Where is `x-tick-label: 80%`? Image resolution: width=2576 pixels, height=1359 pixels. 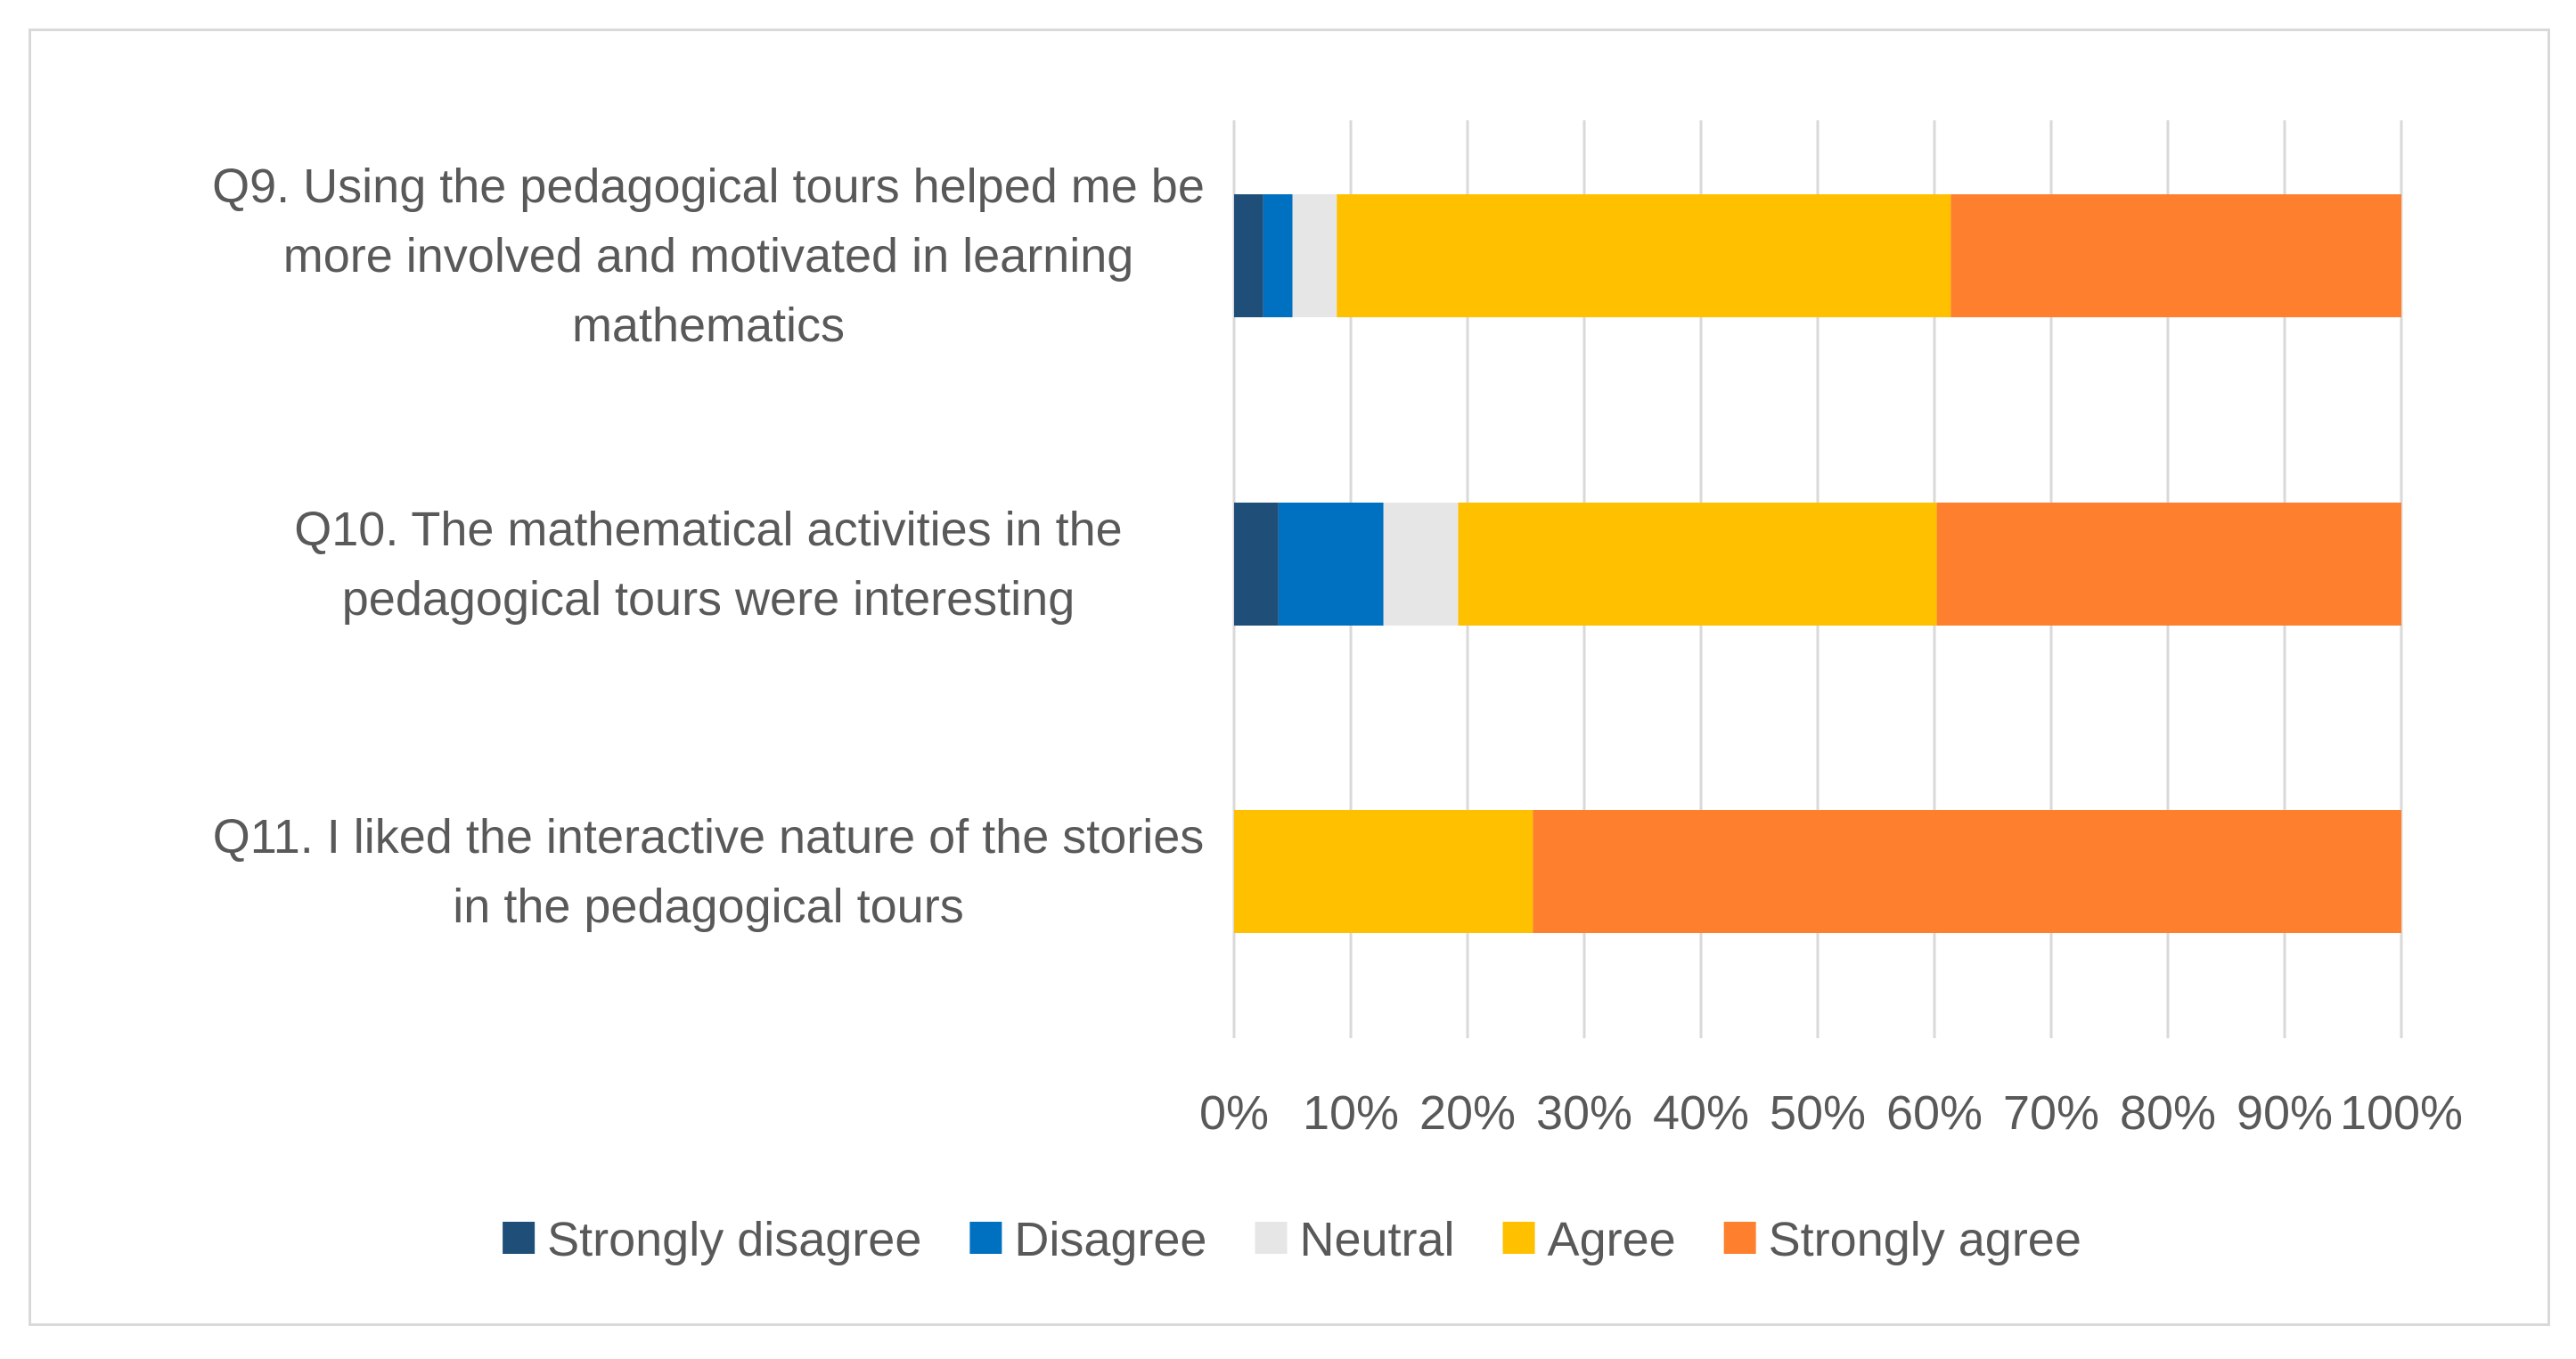
x-tick-label: 80% is located at coordinates (2168, 1113).